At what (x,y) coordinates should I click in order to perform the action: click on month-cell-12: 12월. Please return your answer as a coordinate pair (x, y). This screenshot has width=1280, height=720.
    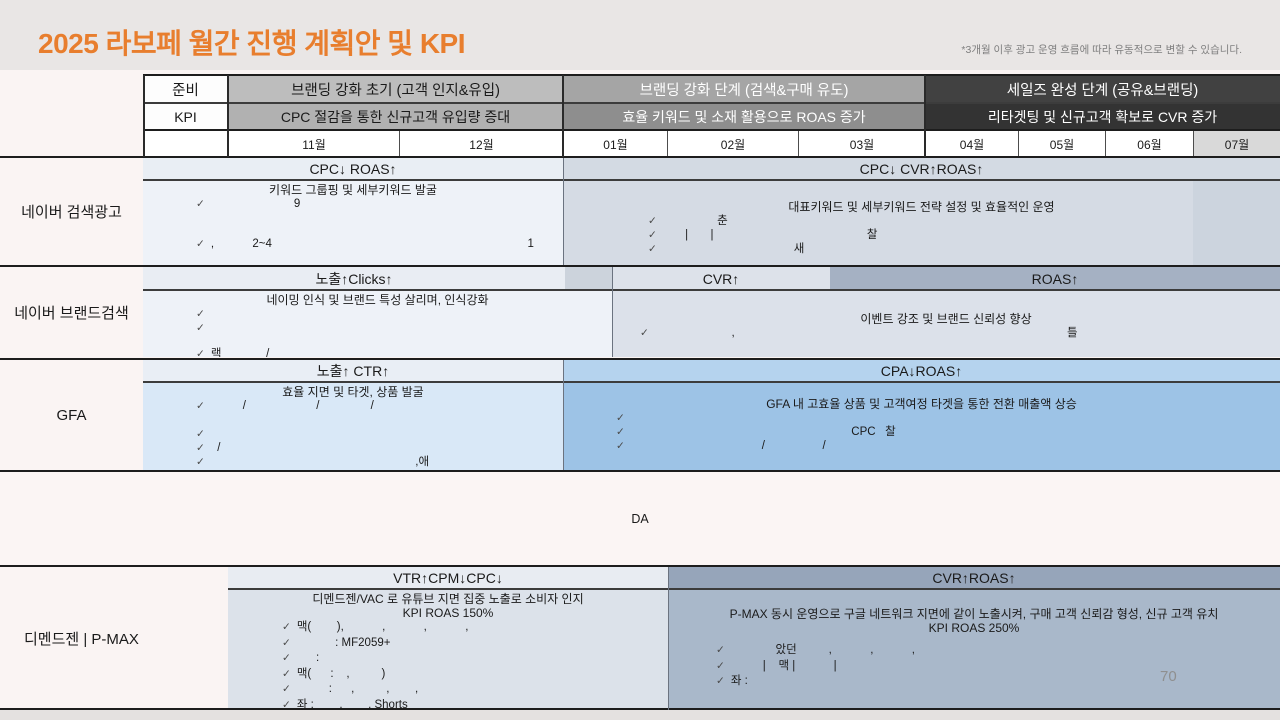
    Looking at the image, I should click on (481, 144).